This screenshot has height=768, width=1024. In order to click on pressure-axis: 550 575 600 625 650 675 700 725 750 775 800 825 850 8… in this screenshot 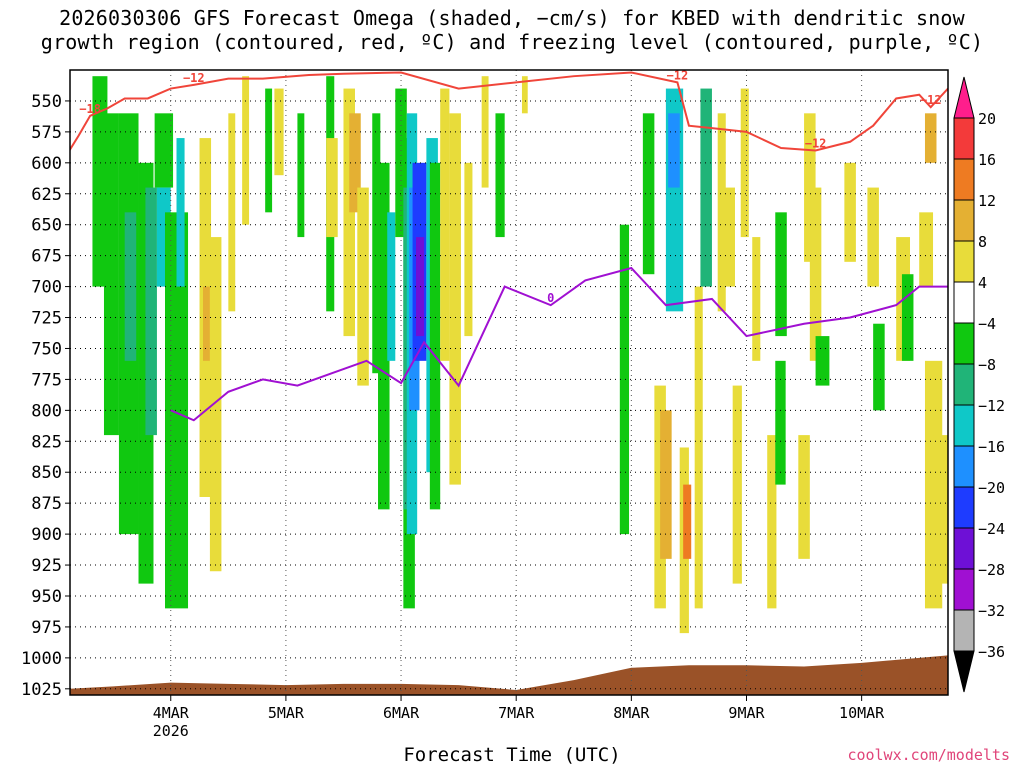, I will do `click(45, 396)`.